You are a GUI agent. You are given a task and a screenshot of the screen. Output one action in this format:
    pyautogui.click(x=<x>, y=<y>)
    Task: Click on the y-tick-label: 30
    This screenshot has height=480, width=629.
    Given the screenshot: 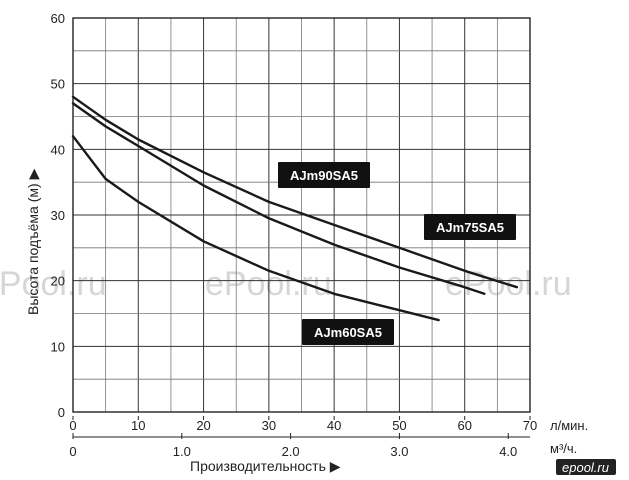 What is the action you would take?
    pyautogui.click(x=58, y=215)
    